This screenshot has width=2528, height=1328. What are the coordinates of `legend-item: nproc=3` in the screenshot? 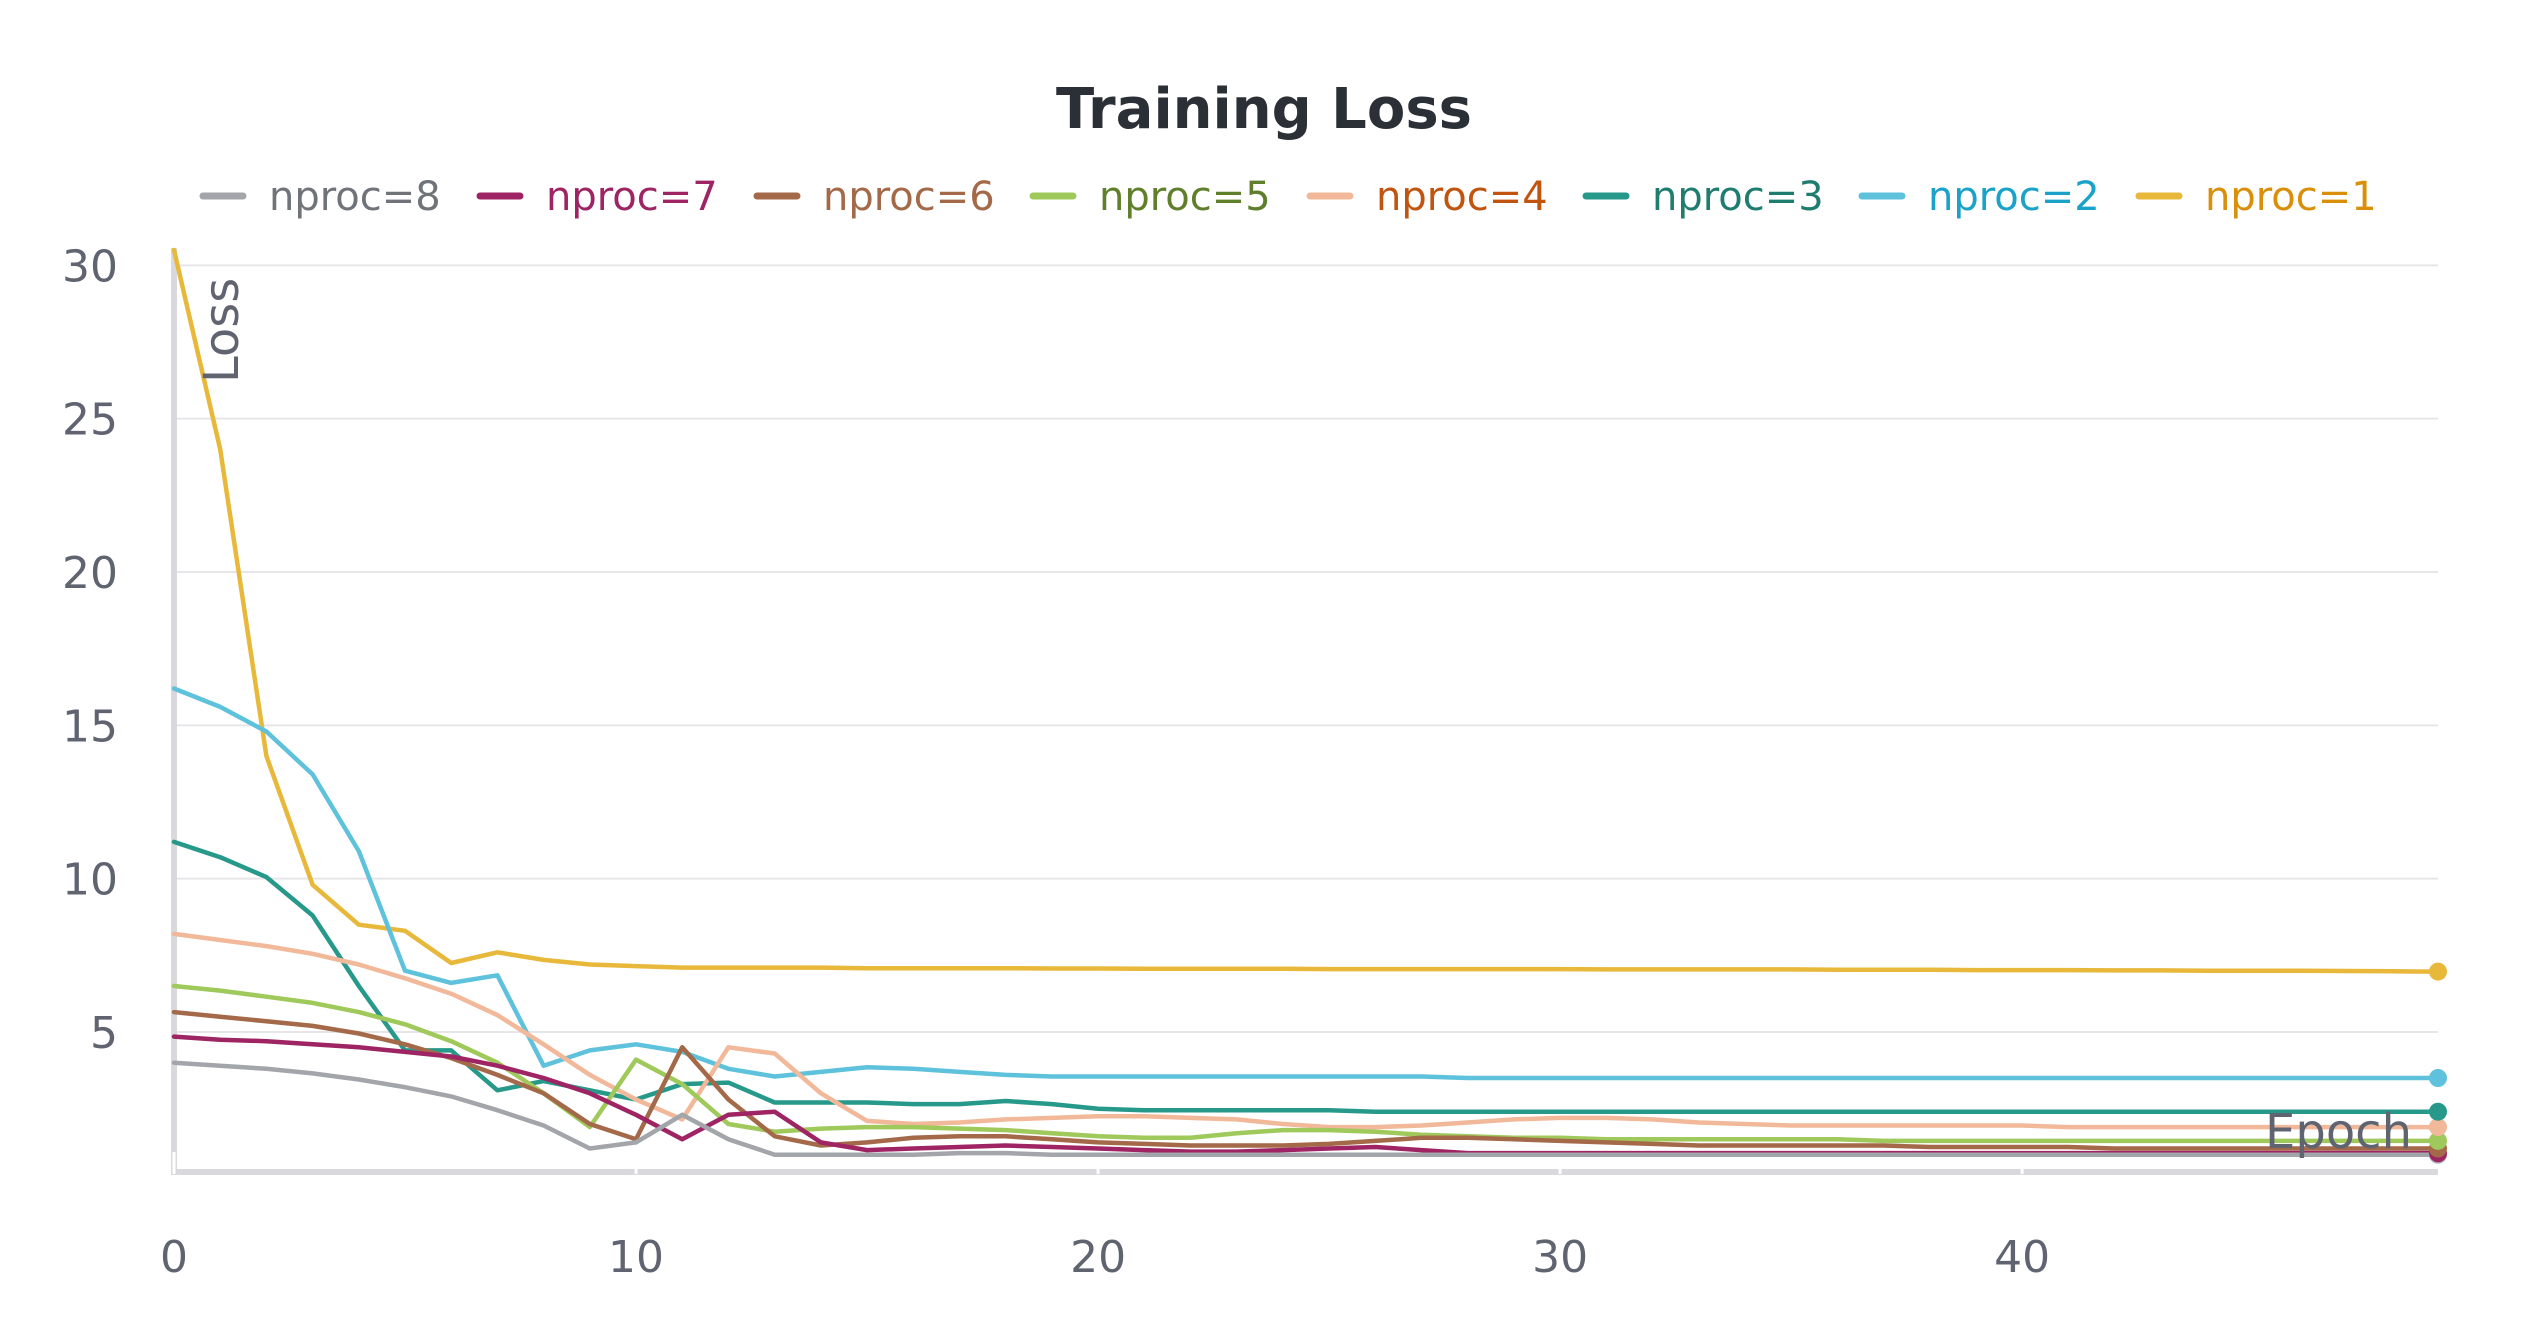 It's located at (1703, 197).